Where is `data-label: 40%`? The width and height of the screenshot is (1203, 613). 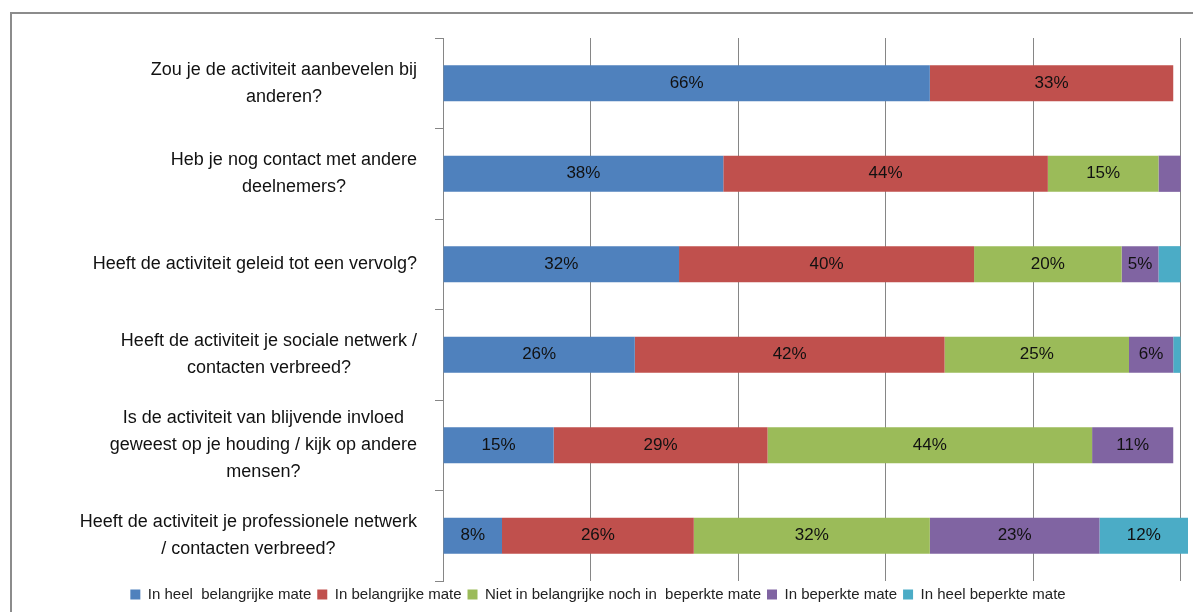 data-label: 40% is located at coordinates (826, 263).